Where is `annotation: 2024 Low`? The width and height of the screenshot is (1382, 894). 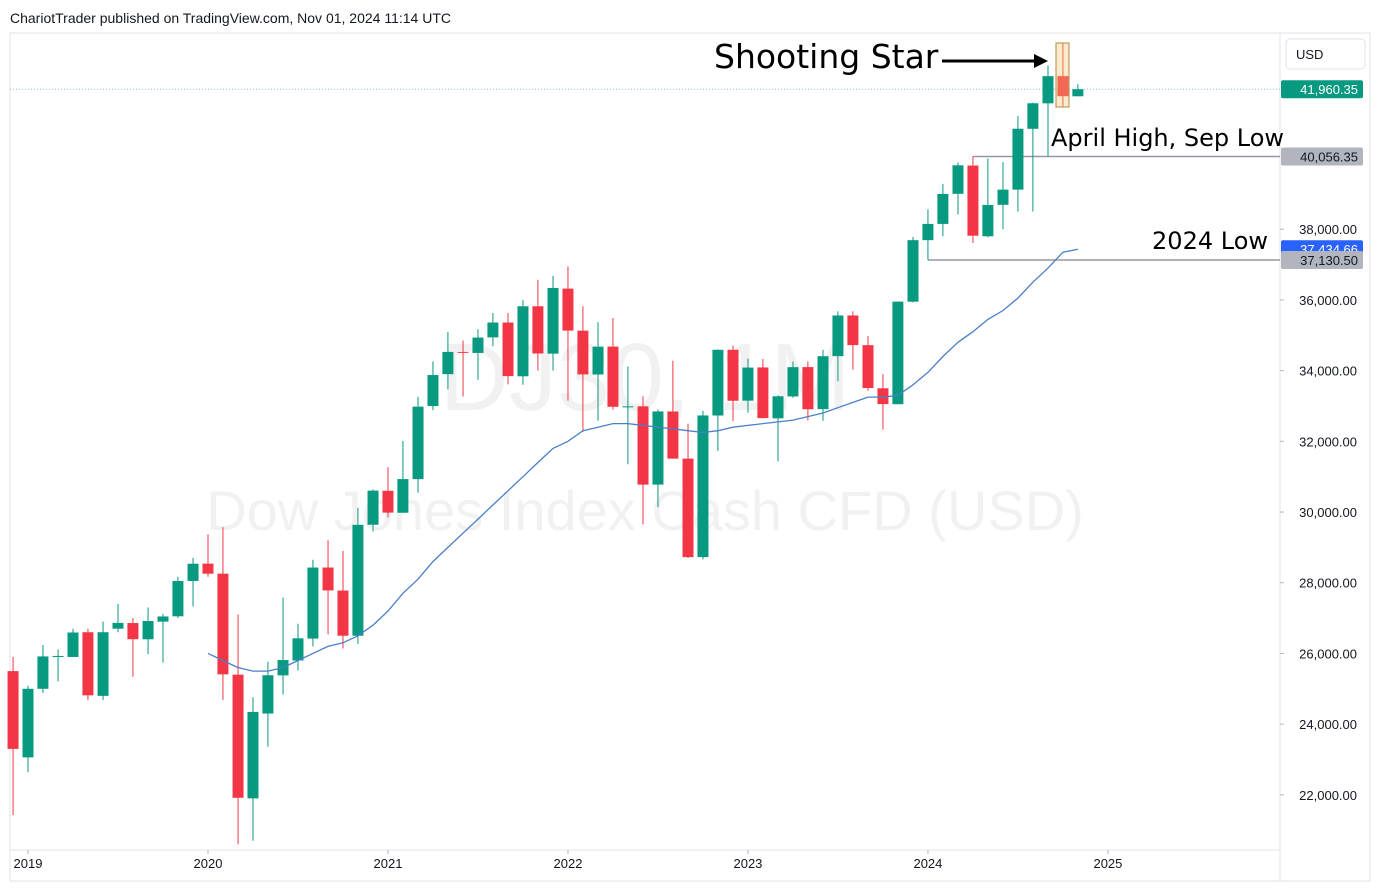
annotation: 2024 Low is located at coordinates (1210, 241).